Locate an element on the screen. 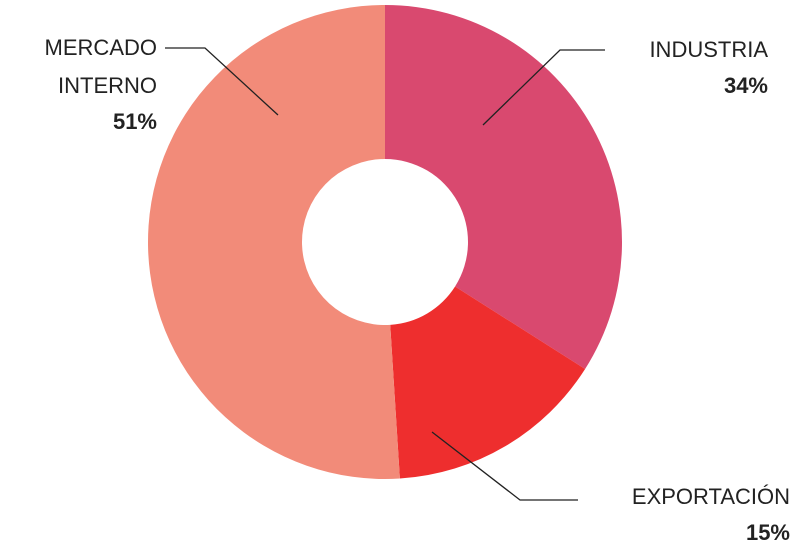 This screenshot has width=799, height=541. slice-label: EXPORTACIÓN 15% is located at coordinates (680, 509).